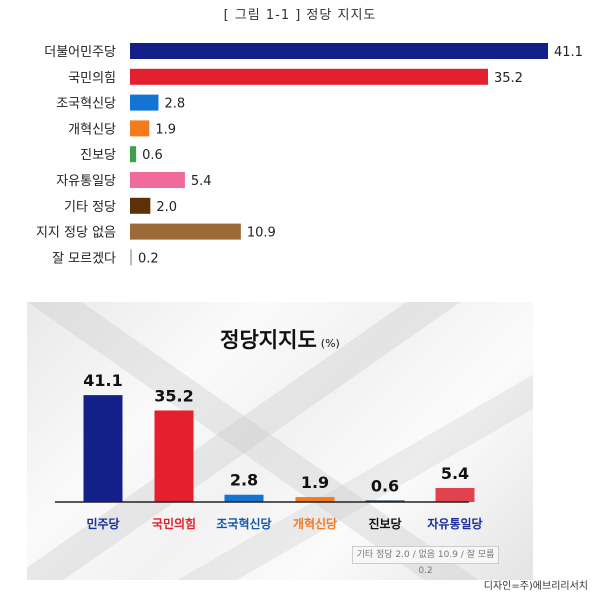 The height and width of the screenshot is (598, 600). What do you see at coordinates (535, 586) in the screenshot?
I see `credit: 디자인=주)에브리리서치` at bounding box center [535, 586].